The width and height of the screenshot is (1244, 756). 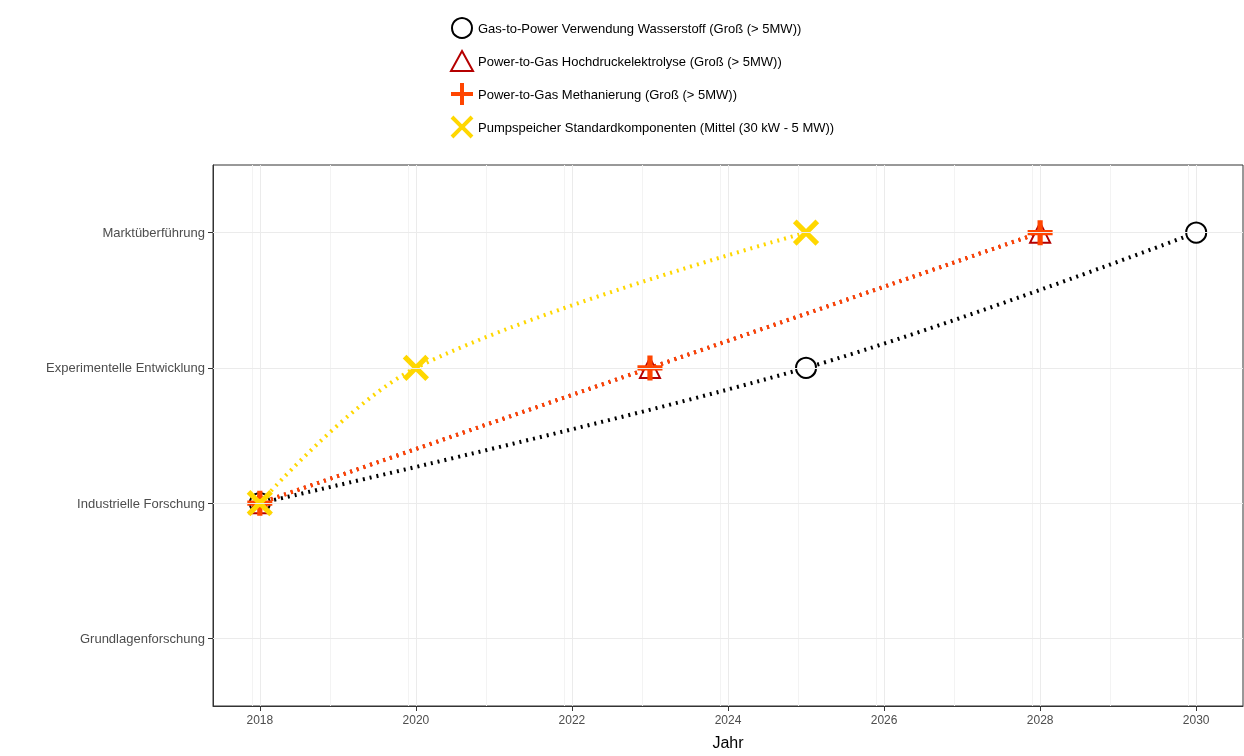 What do you see at coordinates (656, 127) in the screenshot?
I see `legend-label: Pumpspeicher Standardkomponenten (Mittel (30 kW - 5 MW))` at bounding box center [656, 127].